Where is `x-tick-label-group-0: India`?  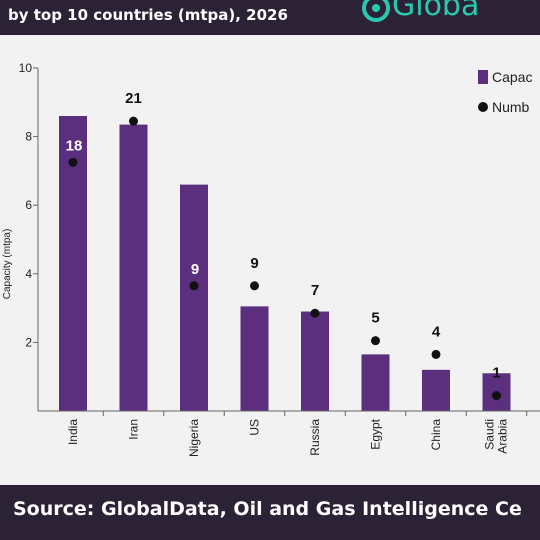
x-tick-label-group-0: India is located at coordinates (73, 432).